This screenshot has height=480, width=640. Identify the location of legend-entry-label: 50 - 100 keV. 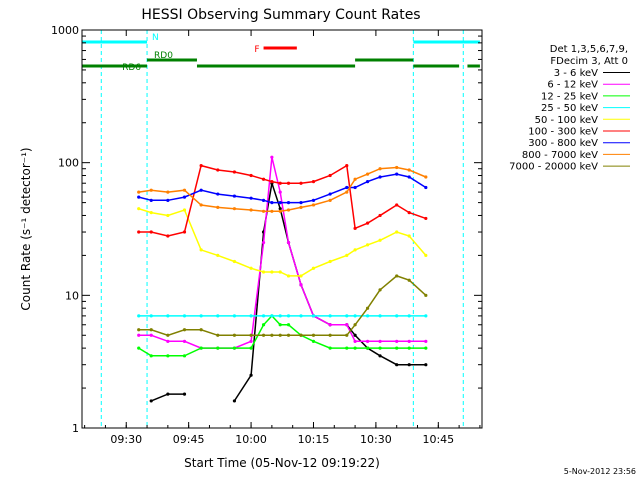
(567, 120).